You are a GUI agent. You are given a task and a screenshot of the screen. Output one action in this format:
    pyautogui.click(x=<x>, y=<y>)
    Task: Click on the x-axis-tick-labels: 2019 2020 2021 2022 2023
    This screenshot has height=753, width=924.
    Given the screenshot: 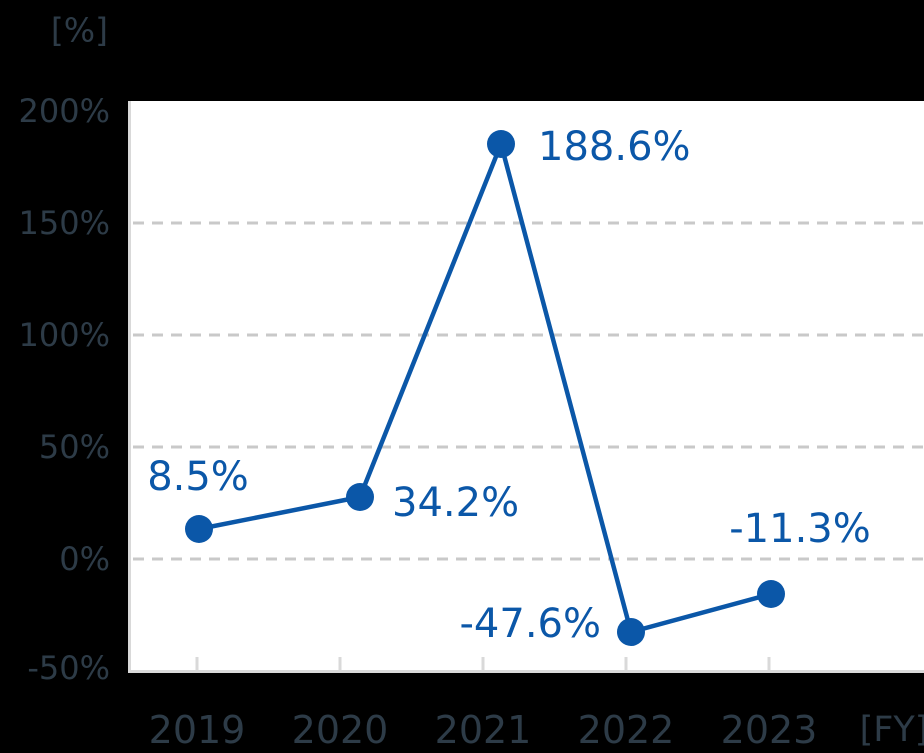 What is the action you would take?
    pyautogui.click(x=483, y=730)
    